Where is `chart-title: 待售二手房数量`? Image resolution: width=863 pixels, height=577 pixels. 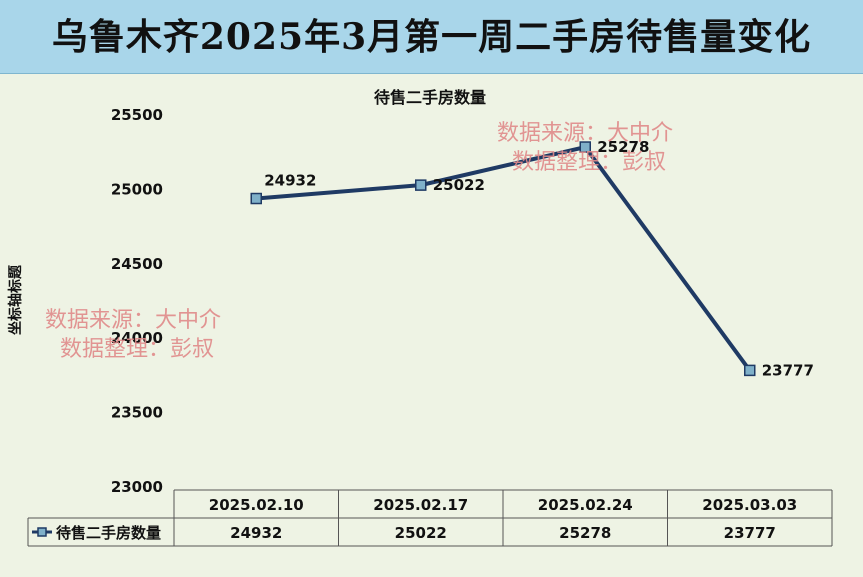 chart-title: 待售二手房数量 is located at coordinates (430, 97).